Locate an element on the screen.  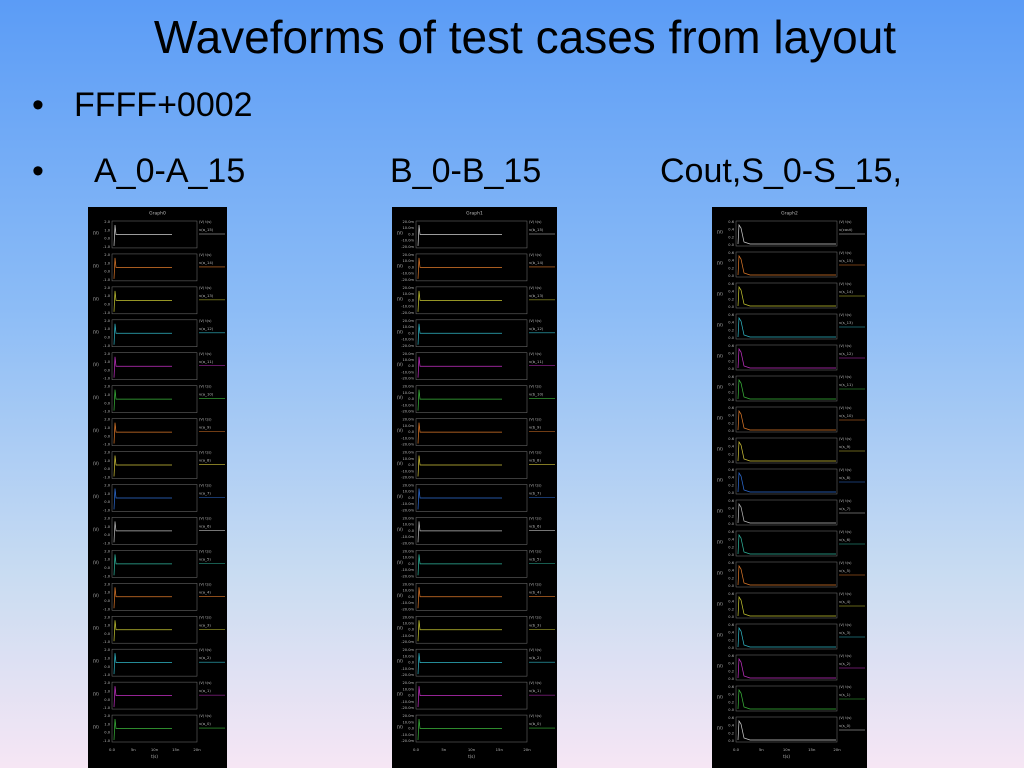
signal-name: v(a_12) is located at coordinates (206, 328).